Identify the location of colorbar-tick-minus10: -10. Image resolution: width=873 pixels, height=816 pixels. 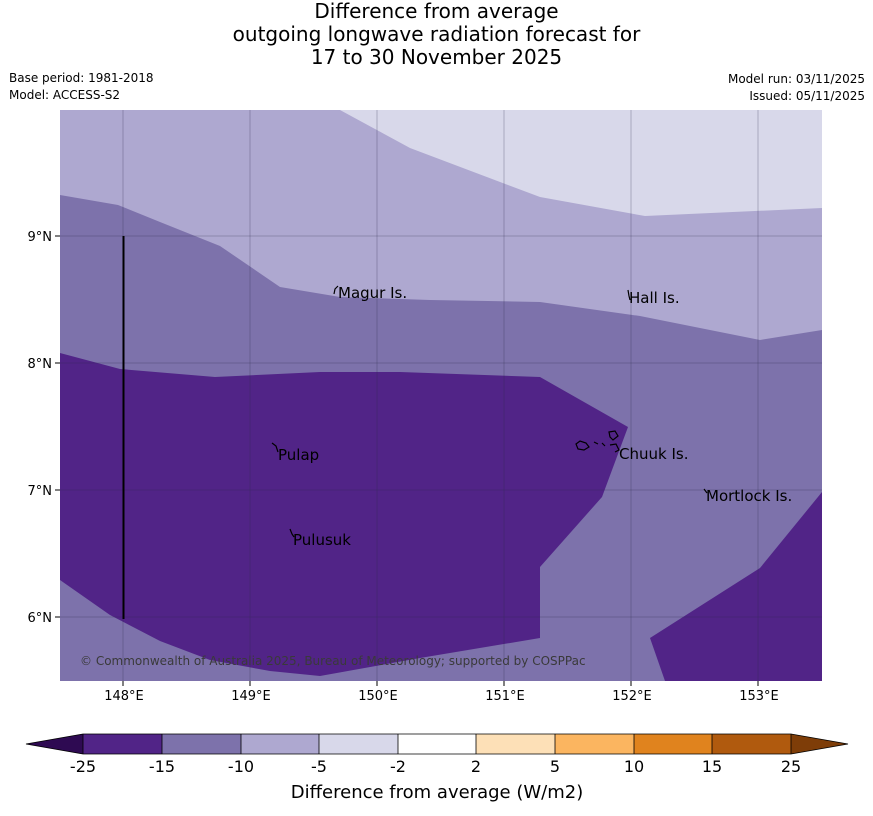
(241, 766).